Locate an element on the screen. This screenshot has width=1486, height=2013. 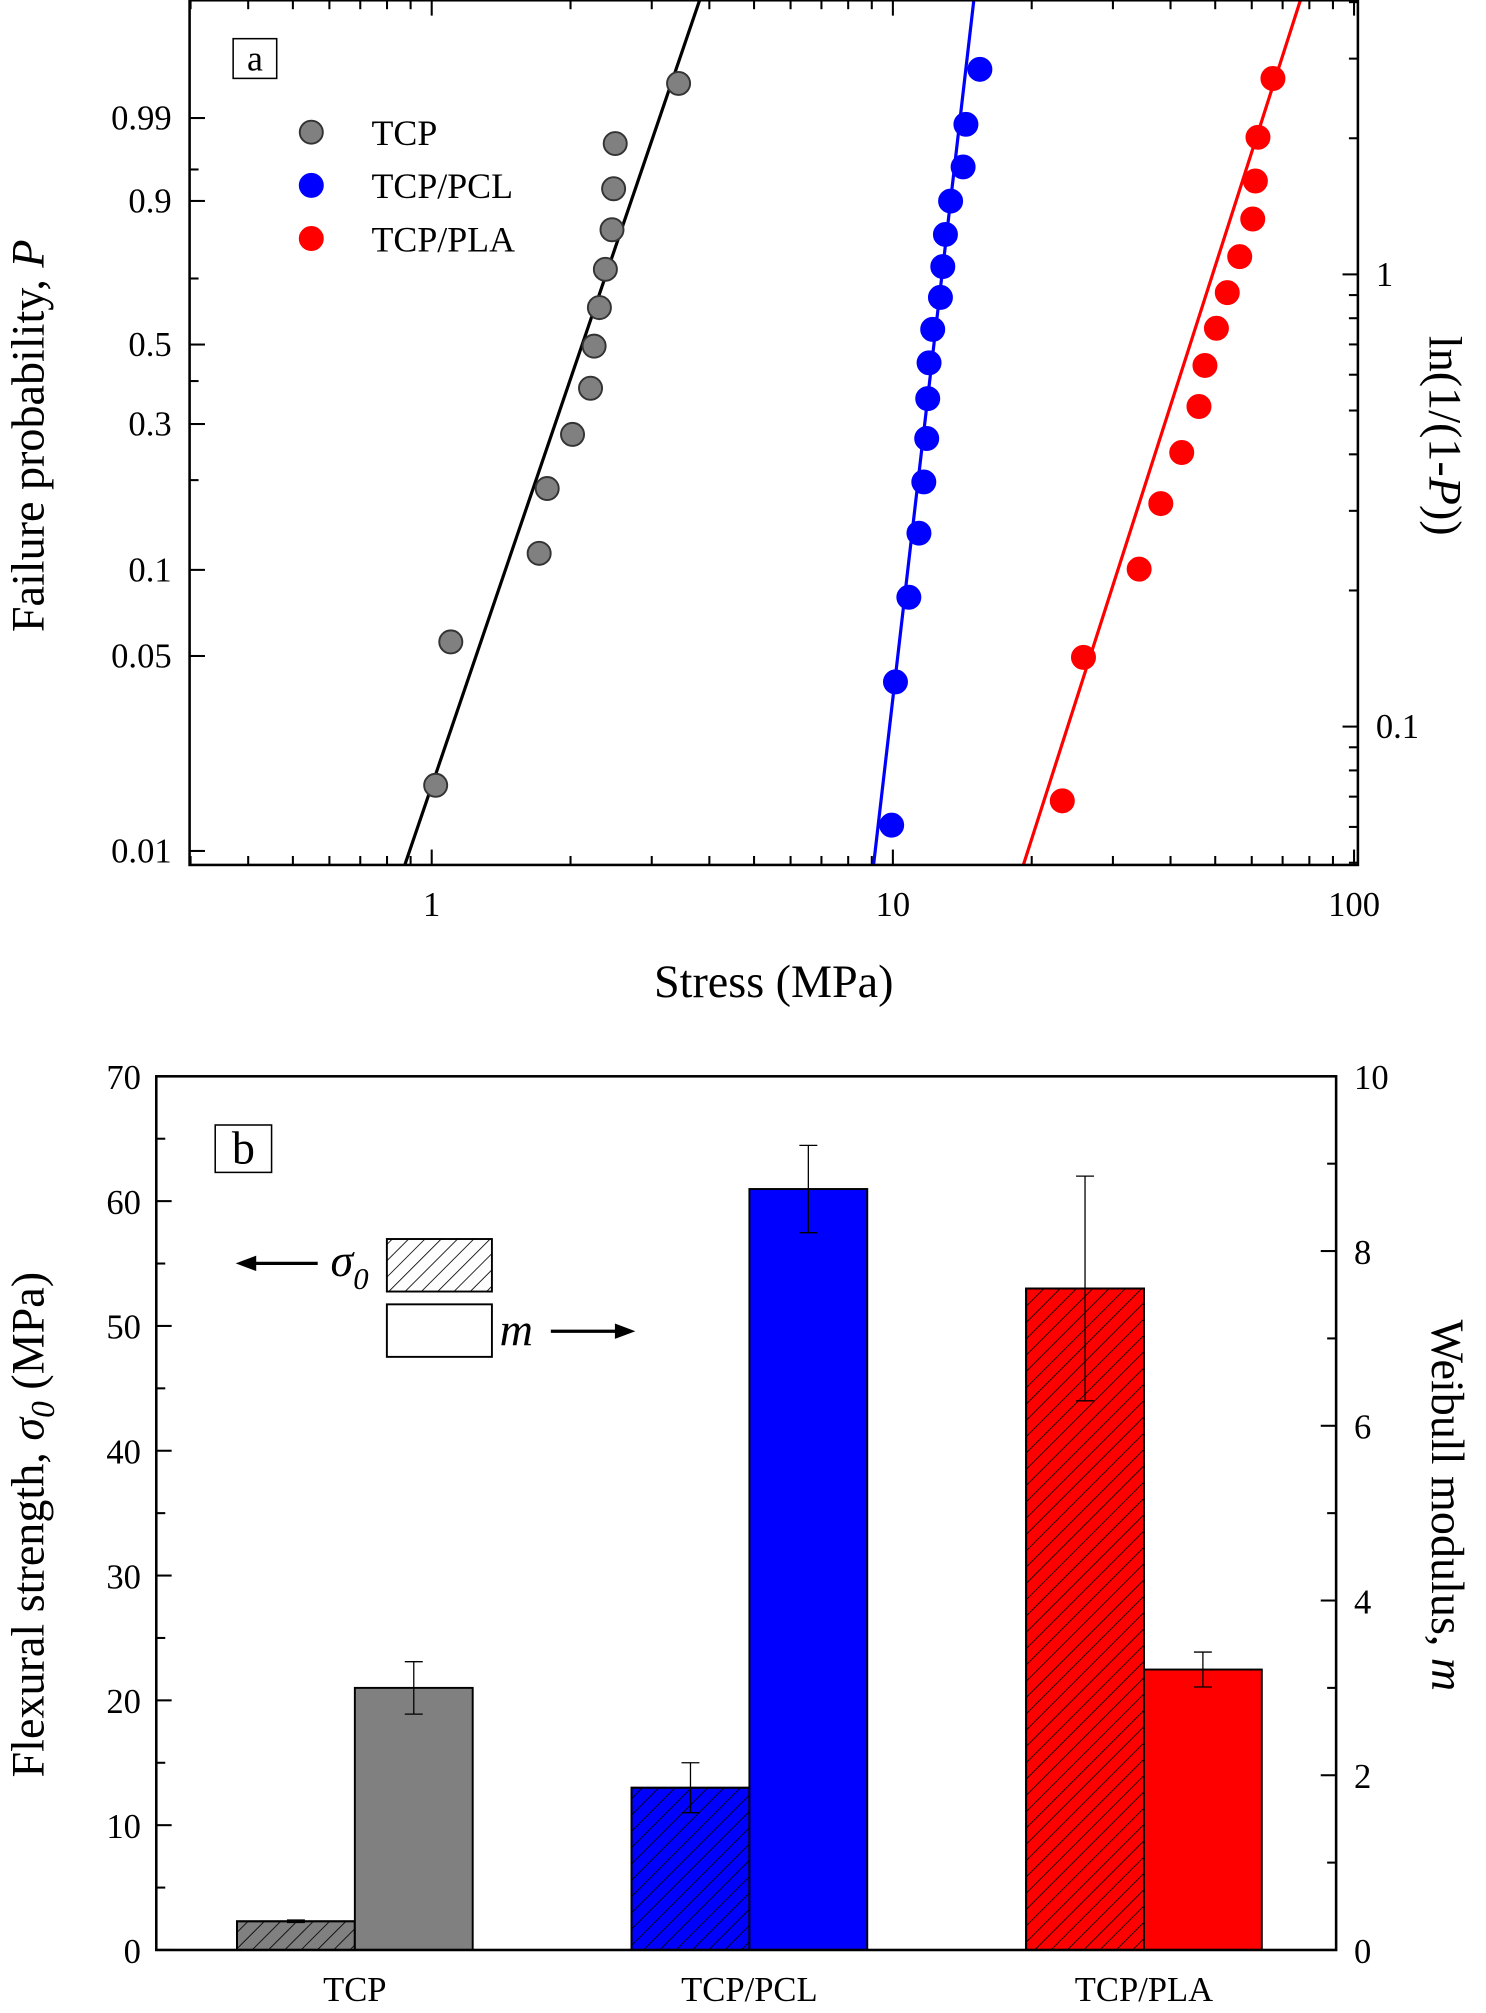
y2-tick-label: 10 is located at coordinates (1371, 1078).